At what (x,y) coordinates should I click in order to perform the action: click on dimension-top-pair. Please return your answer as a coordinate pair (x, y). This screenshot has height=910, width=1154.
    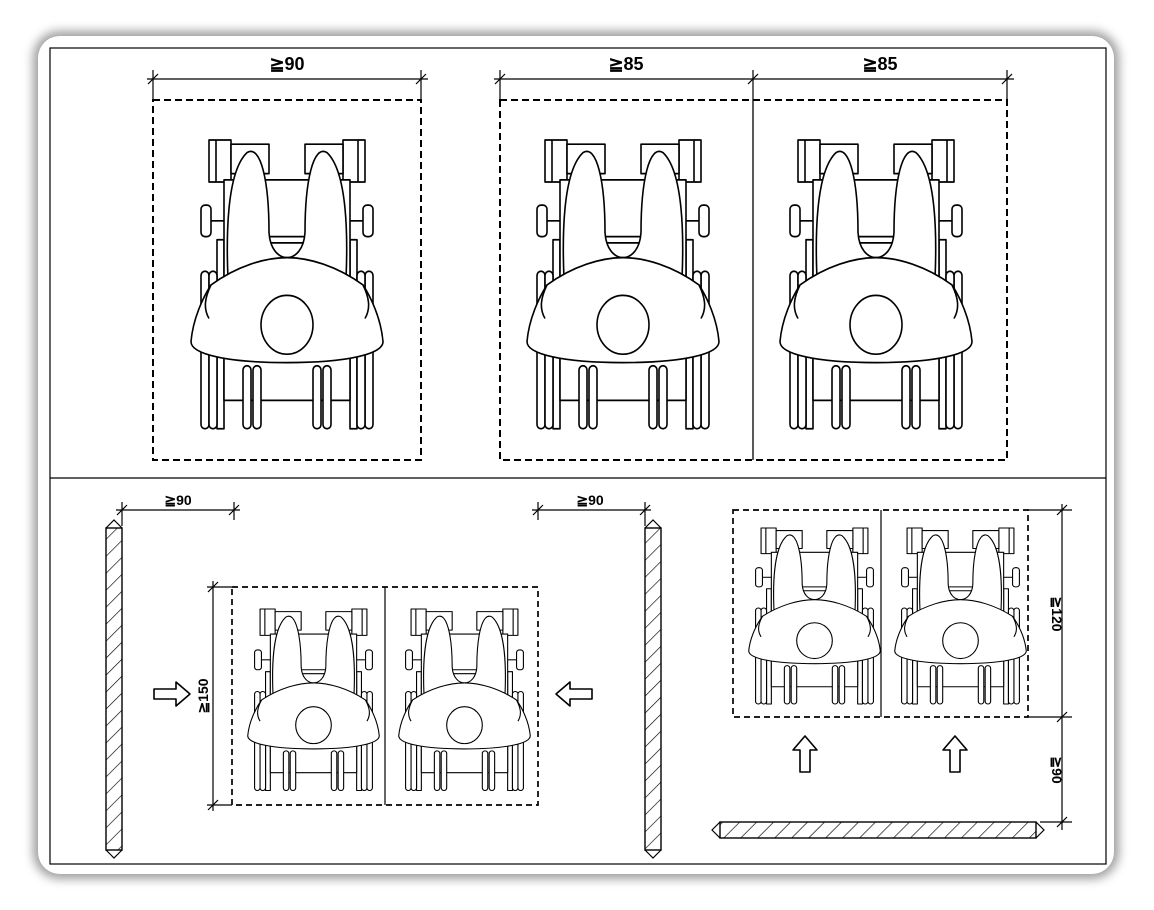
    Looking at the image, I should click on (754, 85).